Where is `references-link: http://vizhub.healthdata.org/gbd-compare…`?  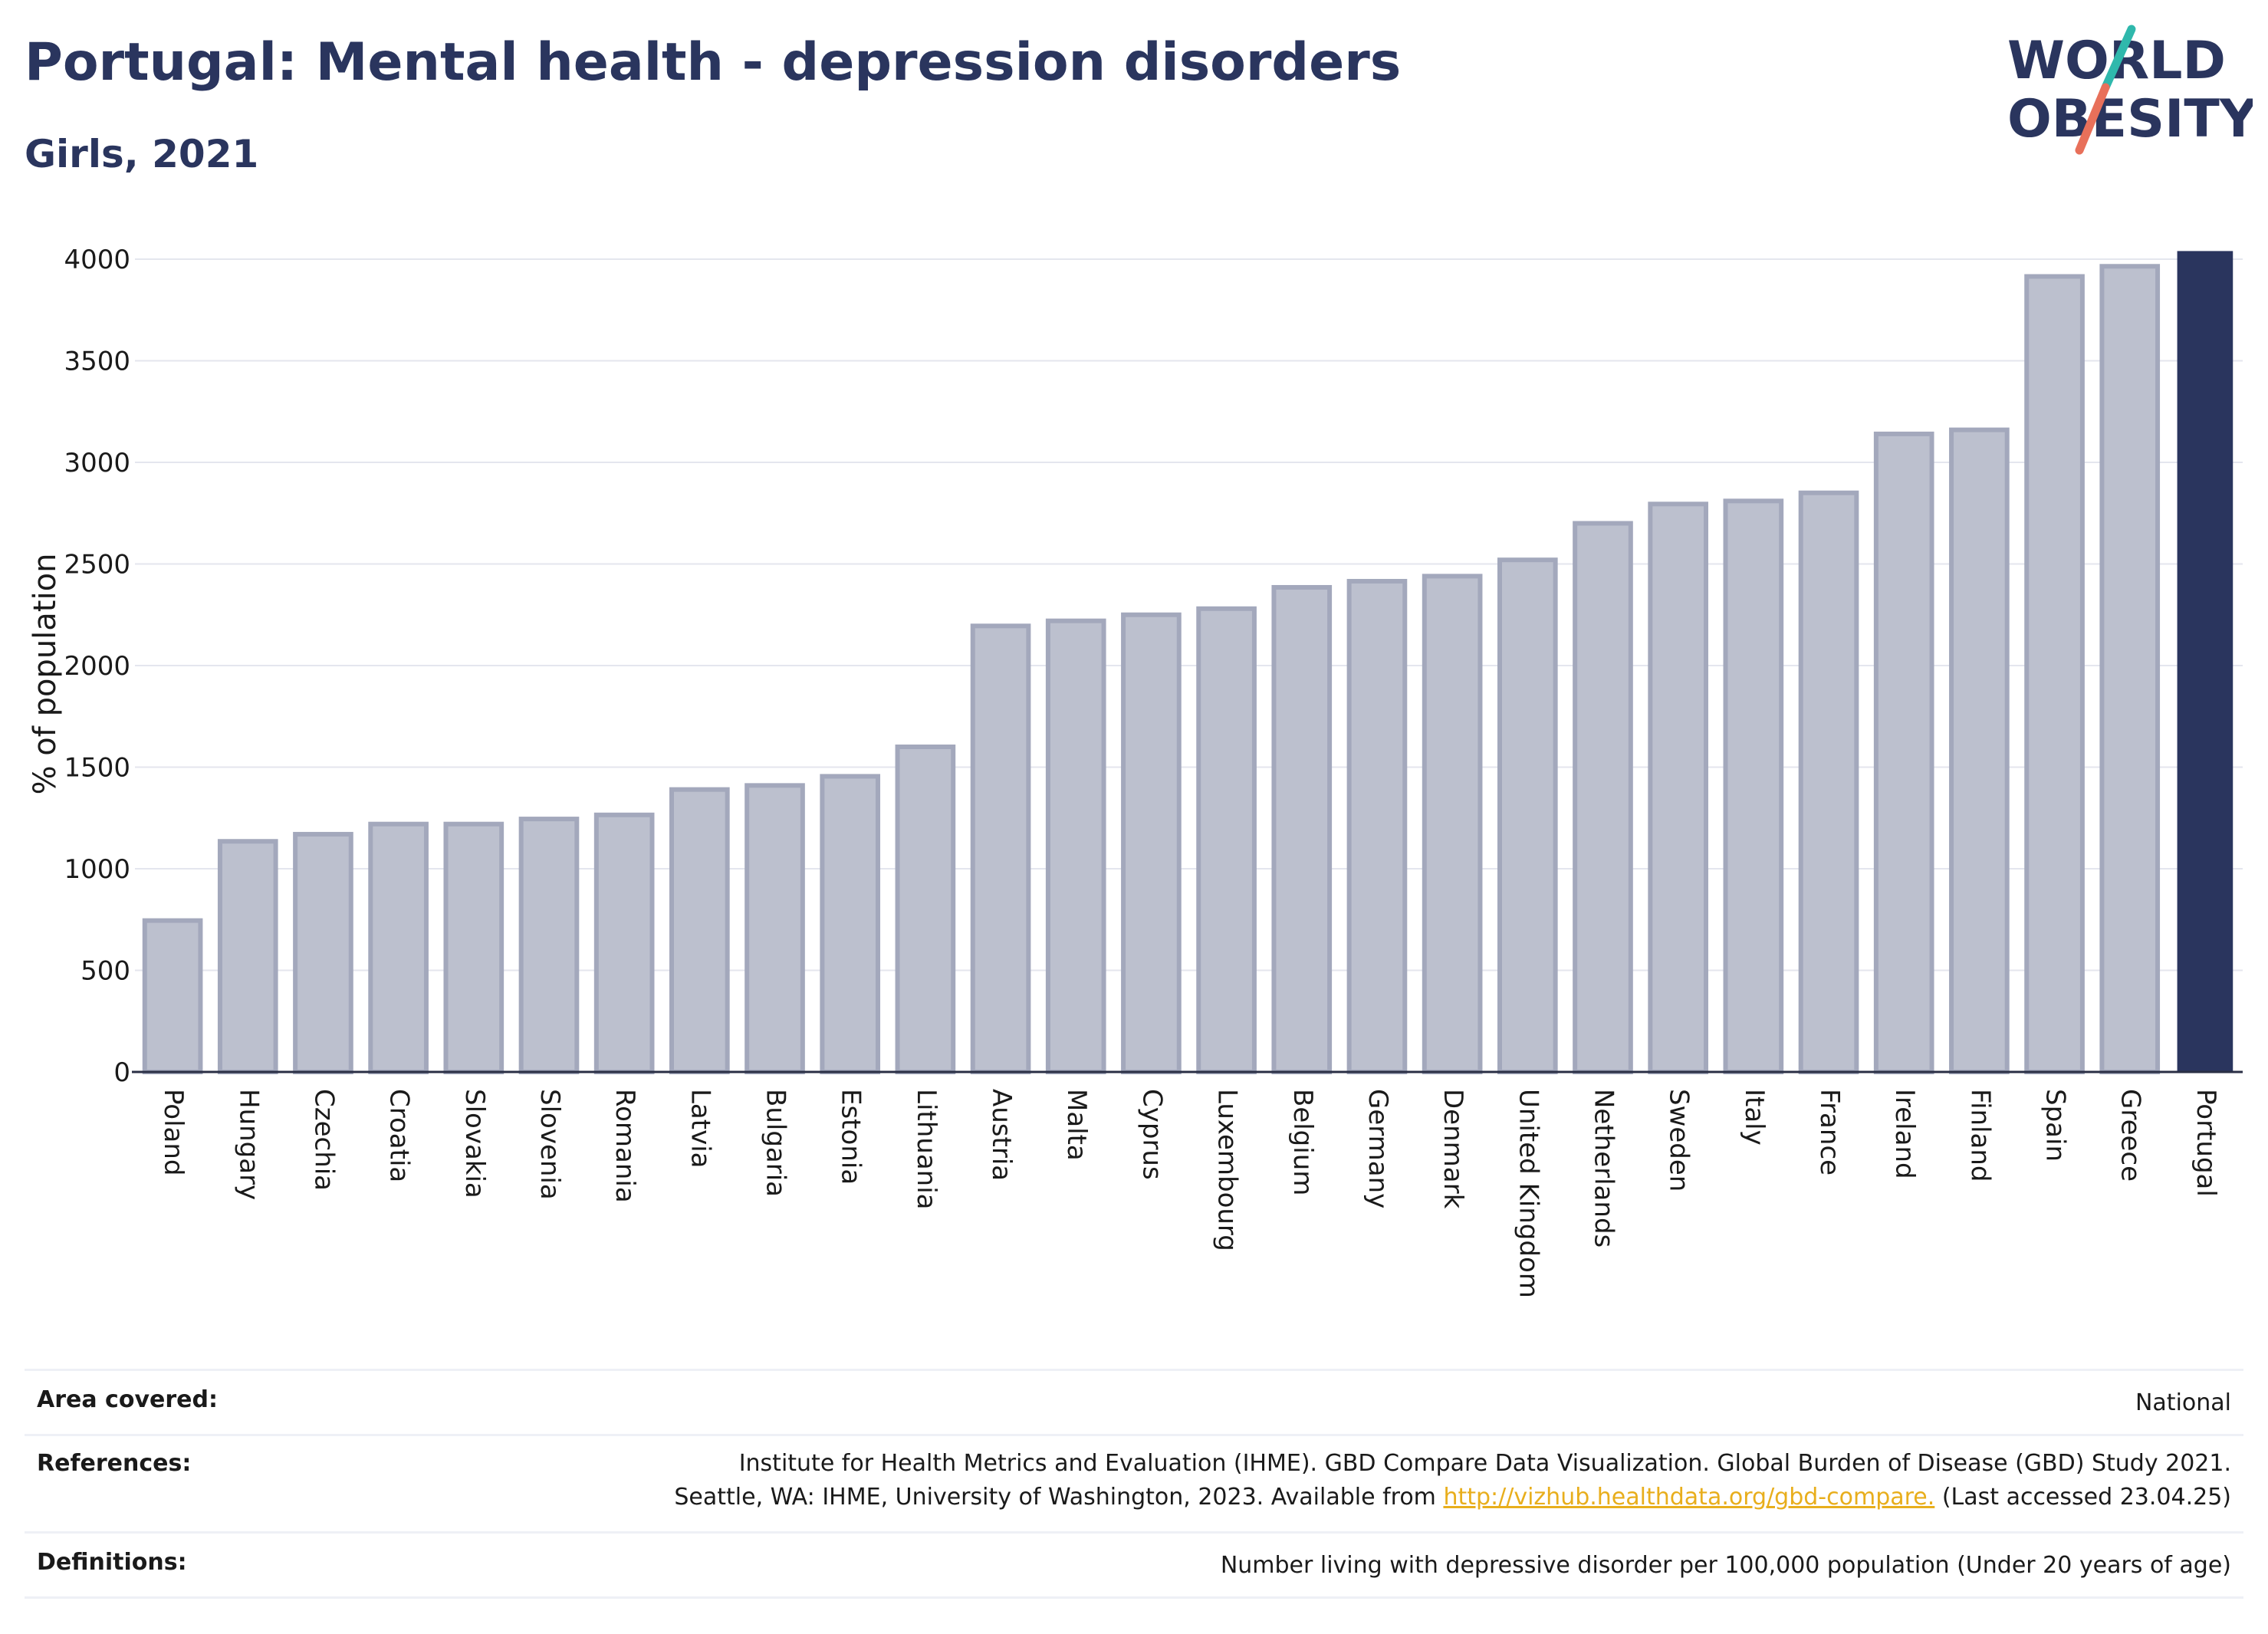
references-link: http://vizhub.healthdata.org/gbd-compare… is located at coordinates (1689, 1498).